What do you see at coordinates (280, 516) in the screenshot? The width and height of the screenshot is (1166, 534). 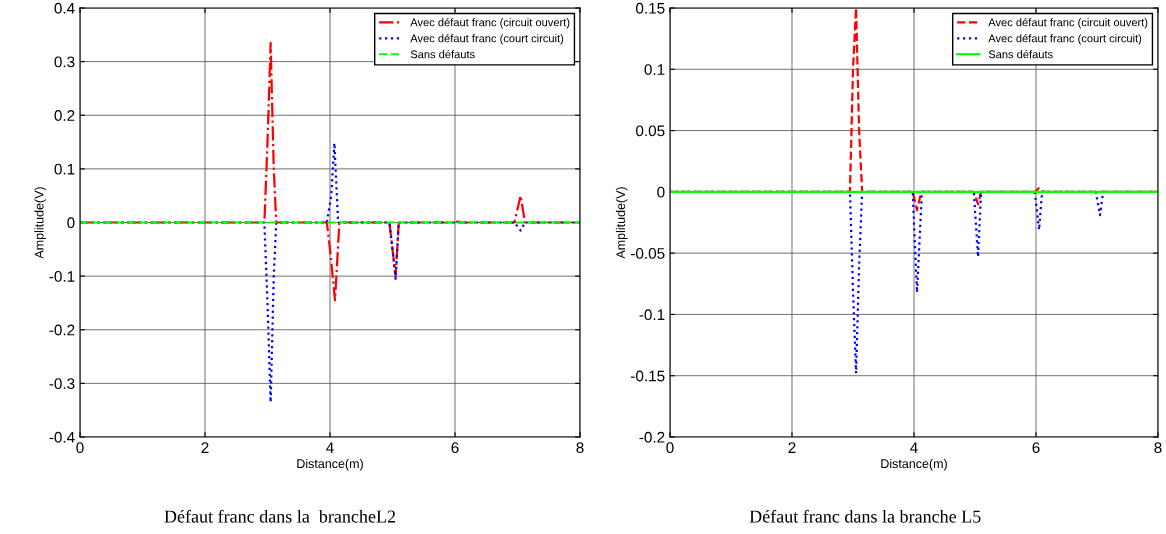 I see `text: Défaut franc dans la brancheL2` at bounding box center [280, 516].